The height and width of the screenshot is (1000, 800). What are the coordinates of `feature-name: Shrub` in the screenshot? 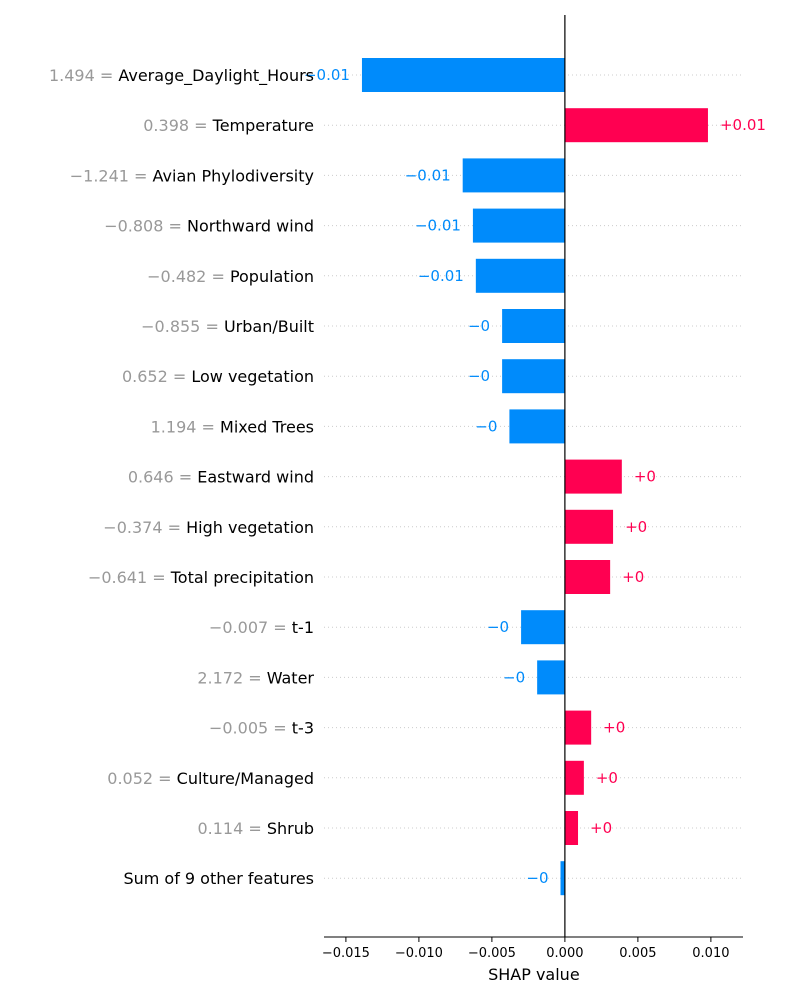 It's located at (290, 828).